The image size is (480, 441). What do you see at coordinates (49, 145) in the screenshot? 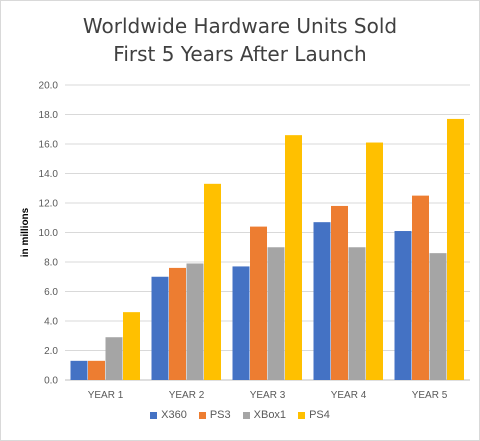
I see `y-tick-label: 16.0` at bounding box center [49, 145].